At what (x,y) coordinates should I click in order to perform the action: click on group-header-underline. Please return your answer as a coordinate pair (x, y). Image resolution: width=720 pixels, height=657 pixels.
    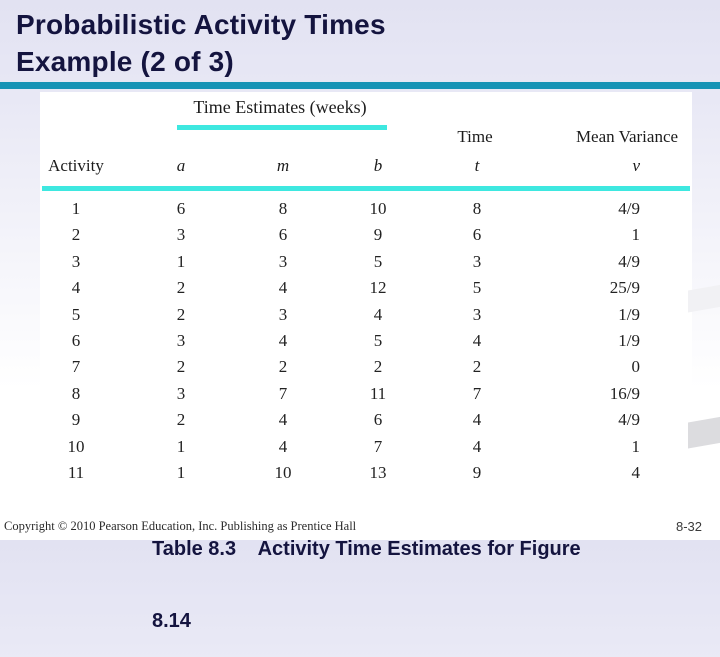
    Looking at the image, I should click on (282, 127).